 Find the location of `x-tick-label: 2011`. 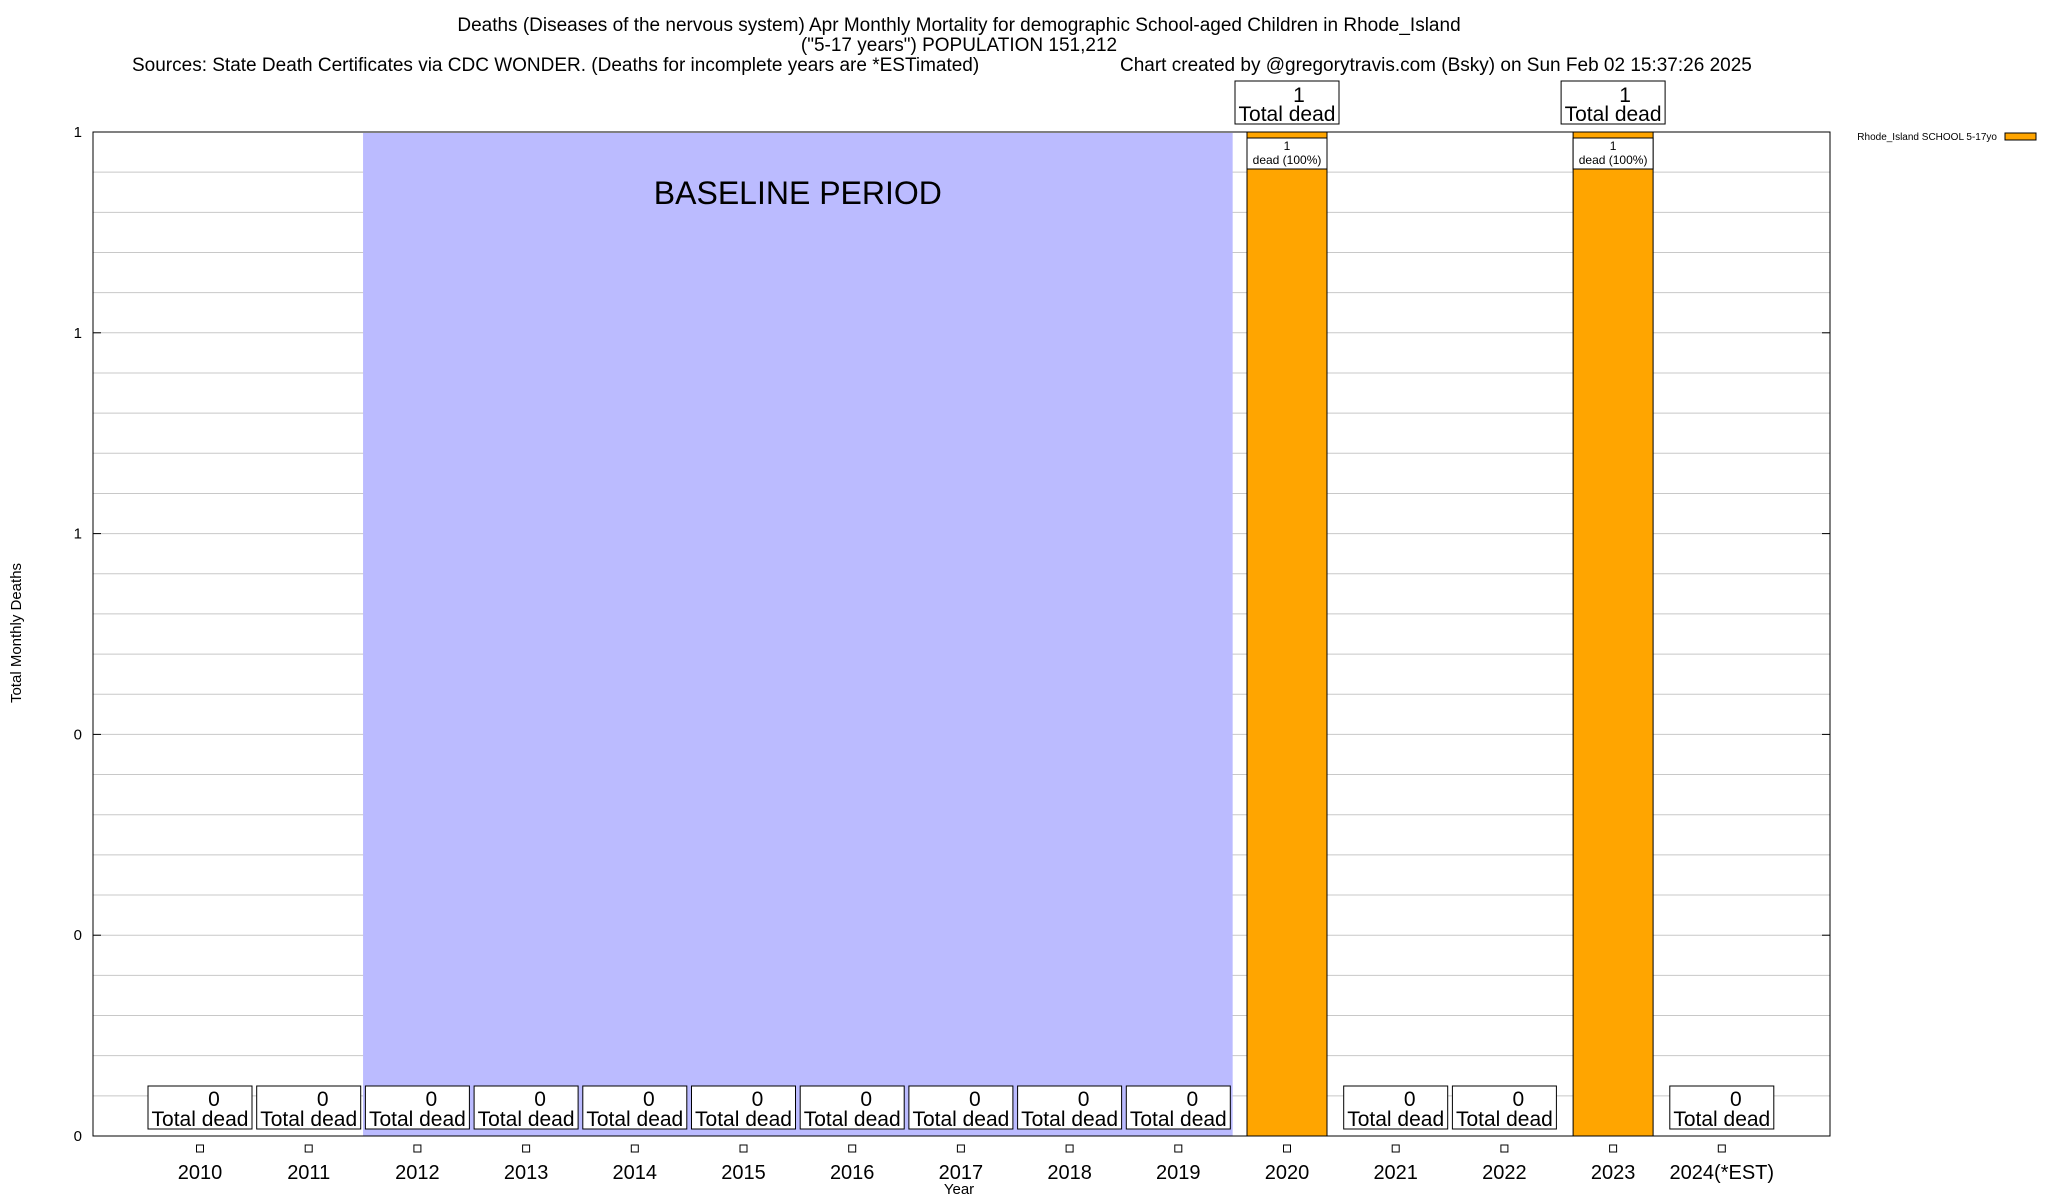

x-tick-label: 2011 is located at coordinates (308, 1173).